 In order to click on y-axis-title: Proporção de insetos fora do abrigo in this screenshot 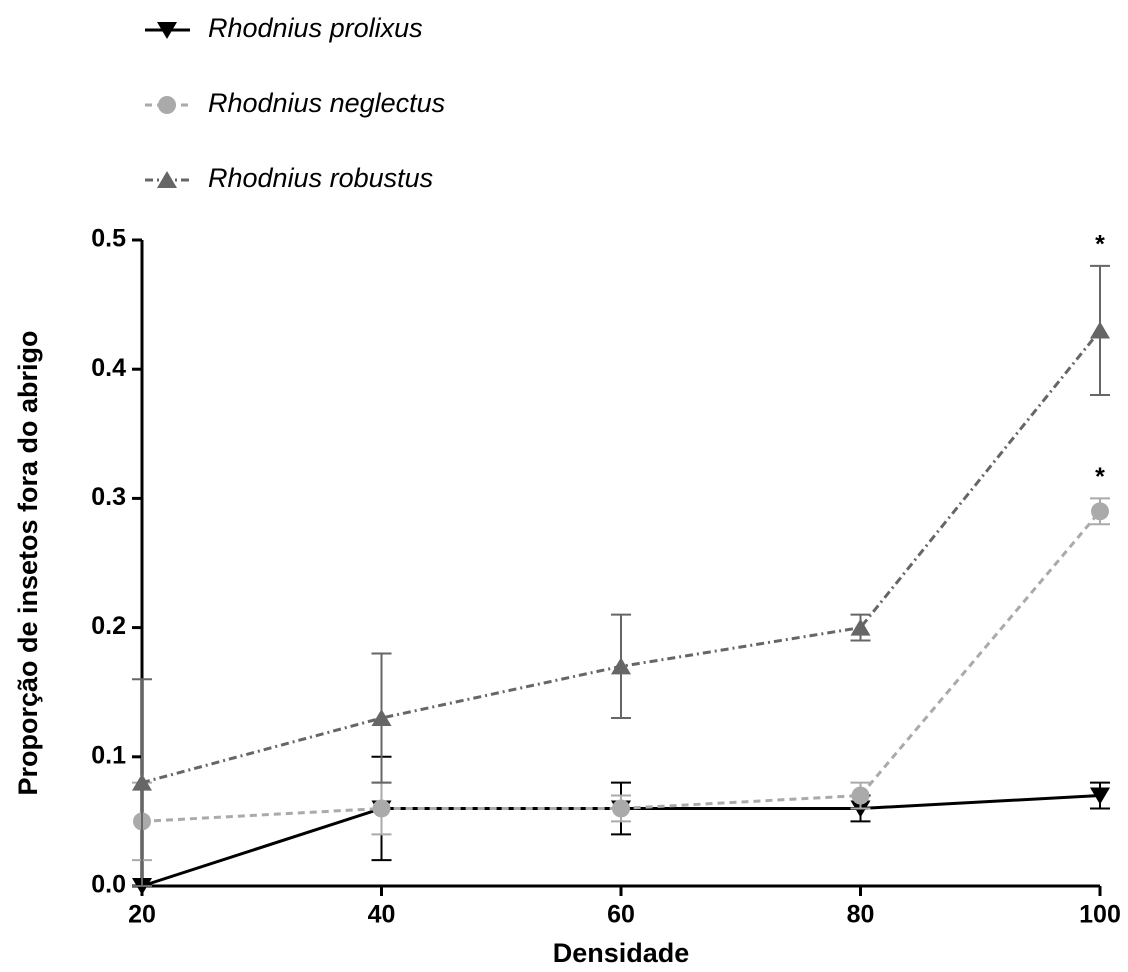, I will do `click(28, 562)`.